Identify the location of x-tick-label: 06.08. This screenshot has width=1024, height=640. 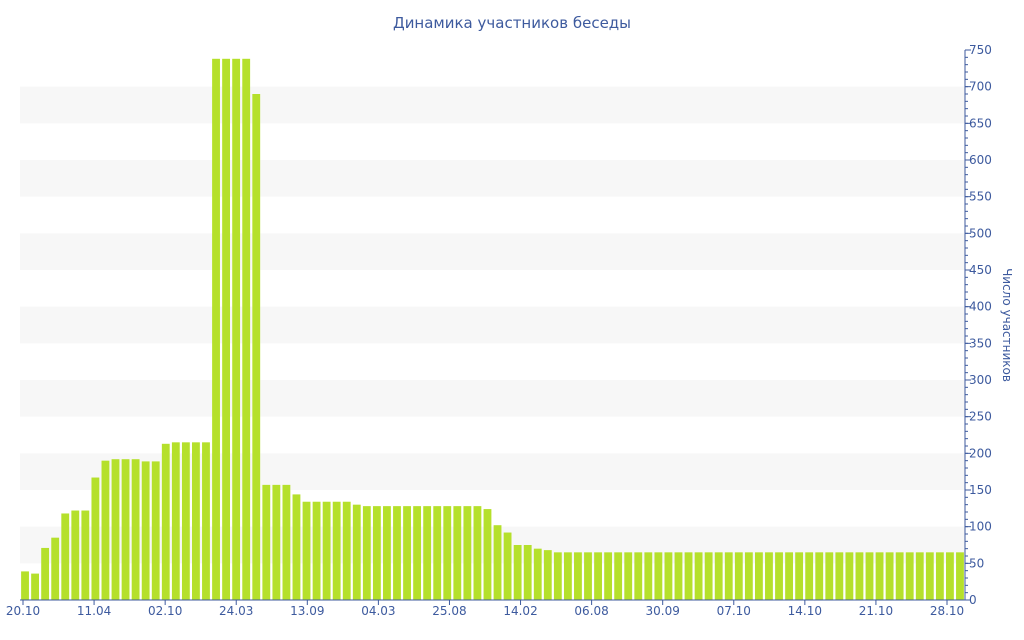
(591, 611).